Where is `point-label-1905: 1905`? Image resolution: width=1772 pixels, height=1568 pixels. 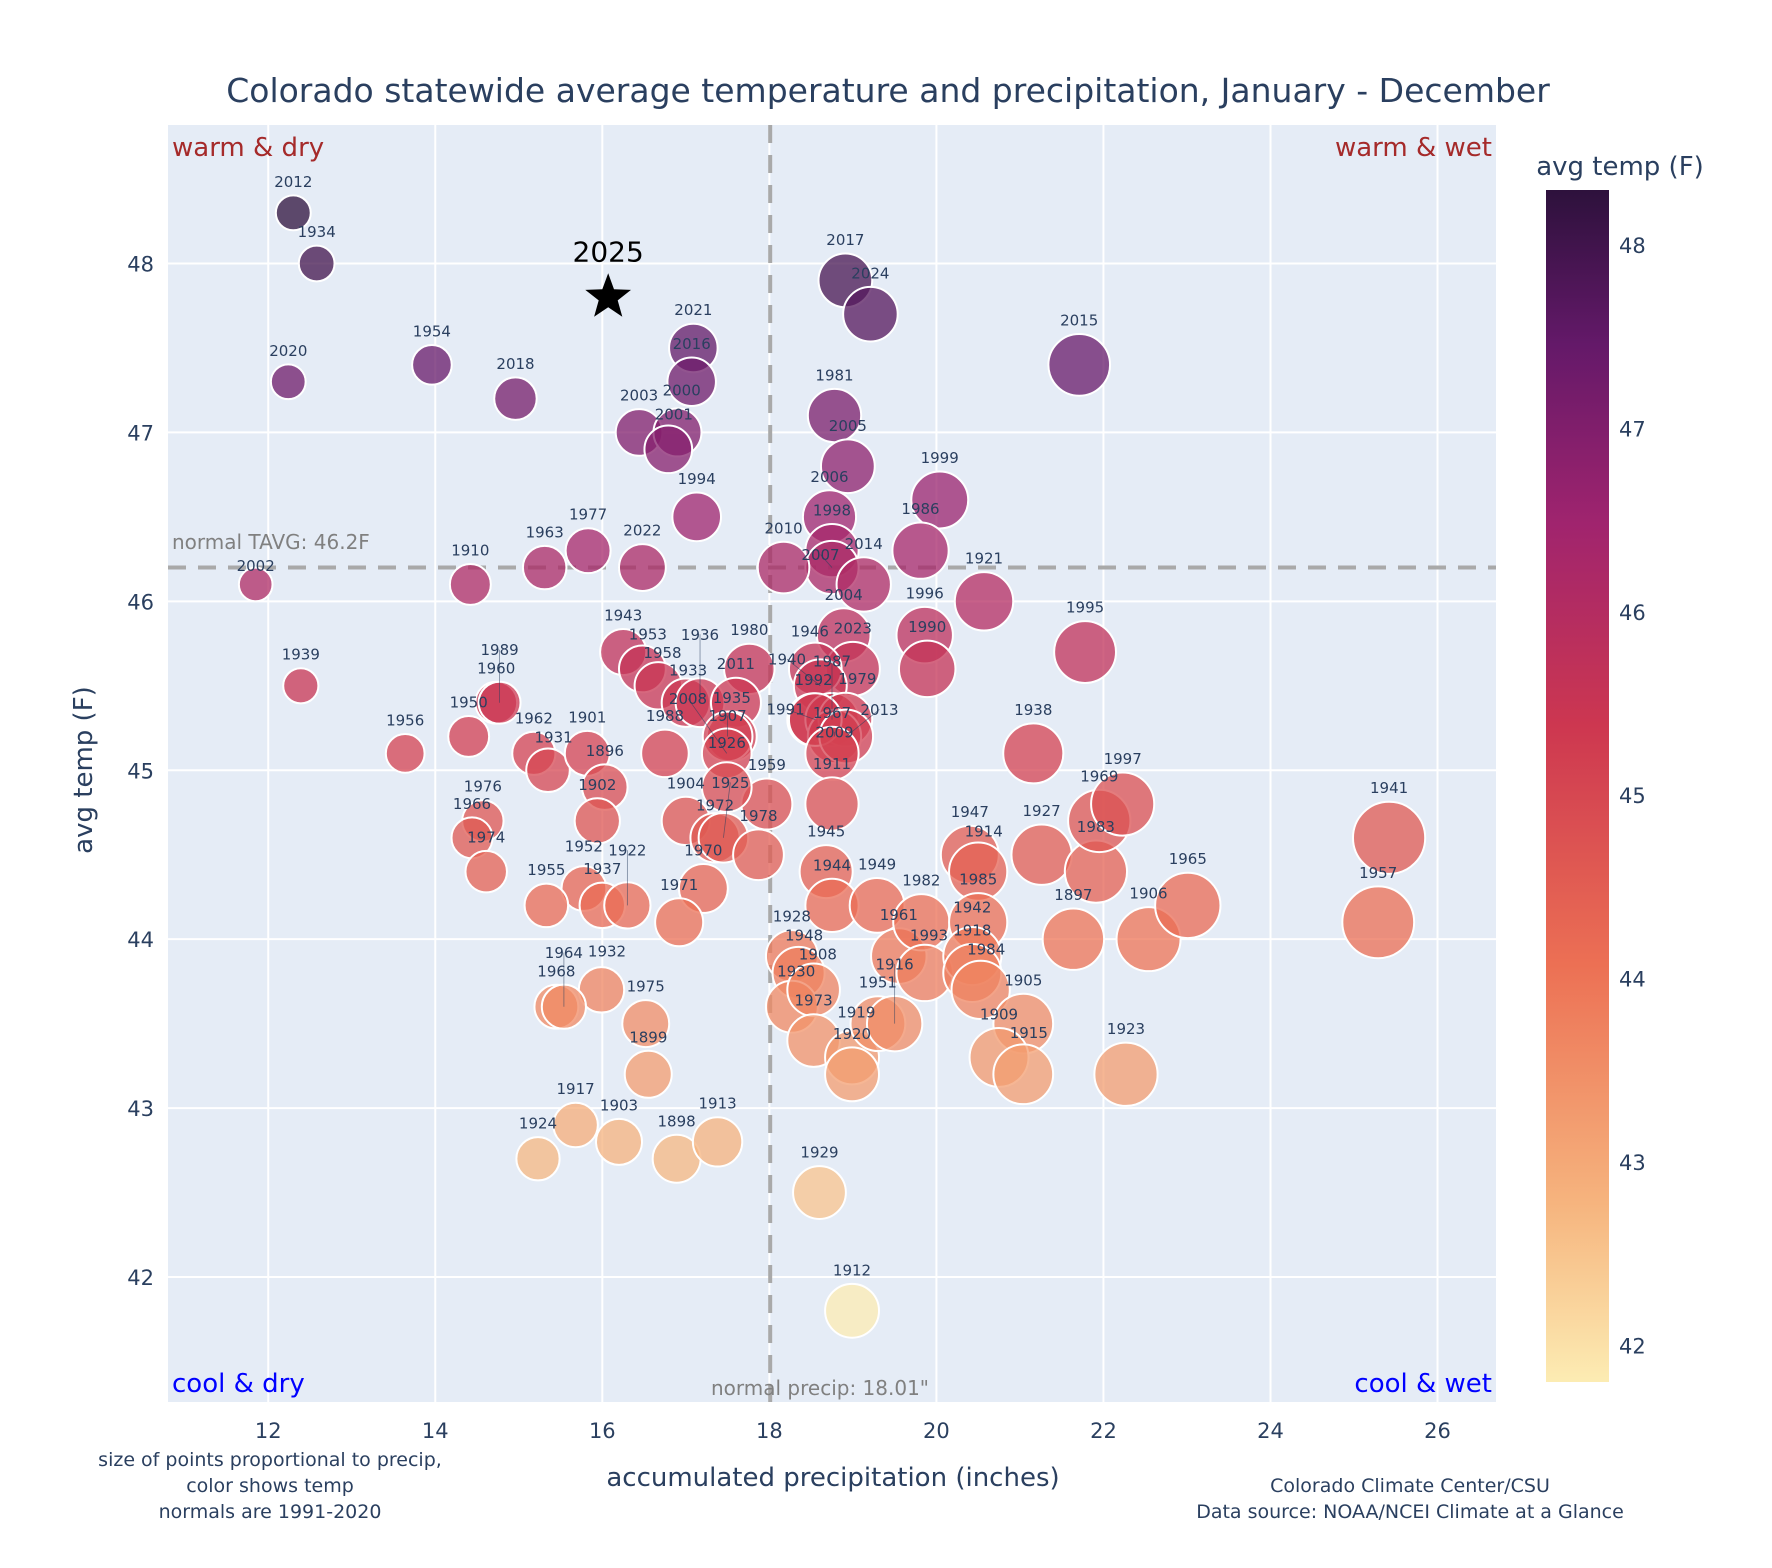
point-label-1905: 1905 is located at coordinates (1023, 980).